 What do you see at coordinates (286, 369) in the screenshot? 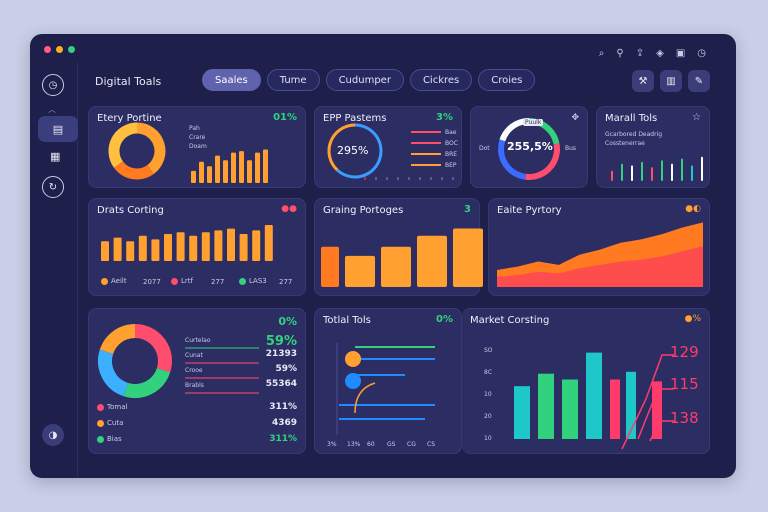
I see `summary-row-value: 59%` at bounding box center [286, 369].